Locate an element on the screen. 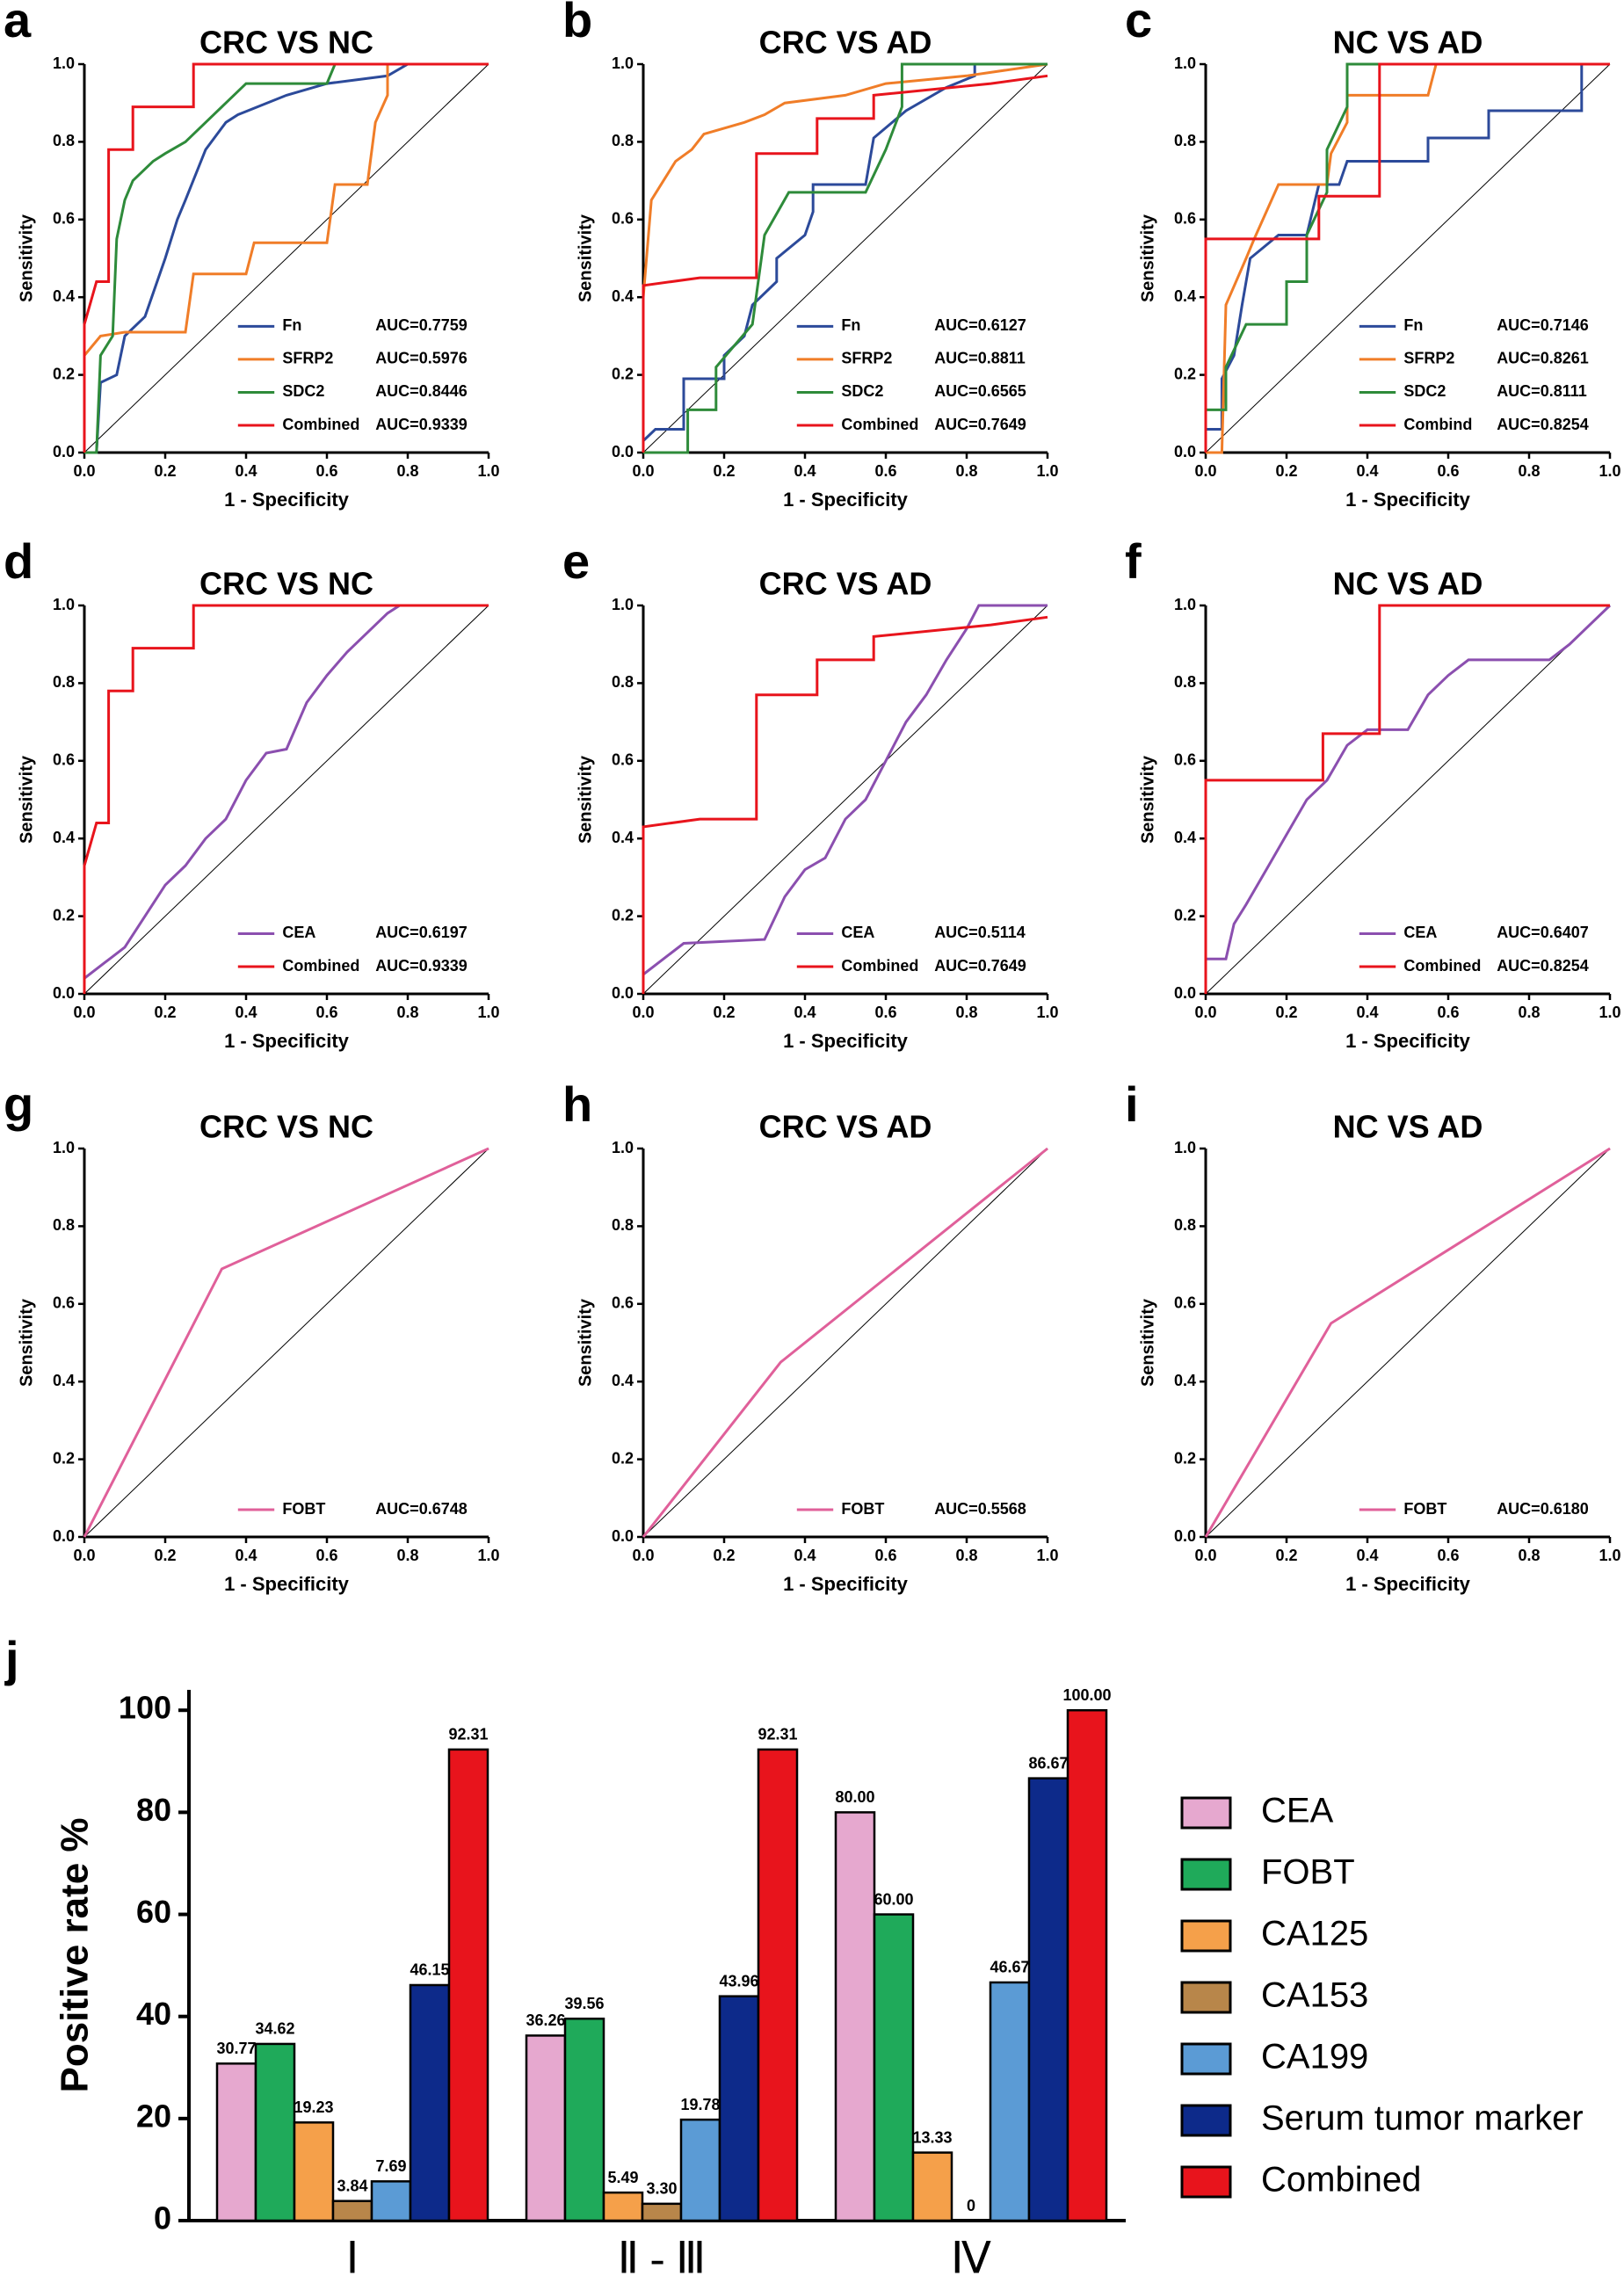 The height and width of the screenshot is (2283, 1624). value-label: 60.00 is located at coordinates (893, 1899).